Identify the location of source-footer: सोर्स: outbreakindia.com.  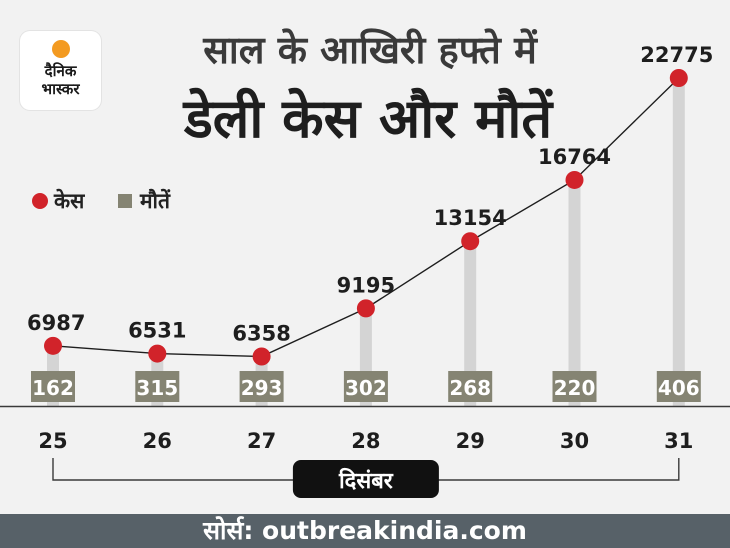
(365, 531).